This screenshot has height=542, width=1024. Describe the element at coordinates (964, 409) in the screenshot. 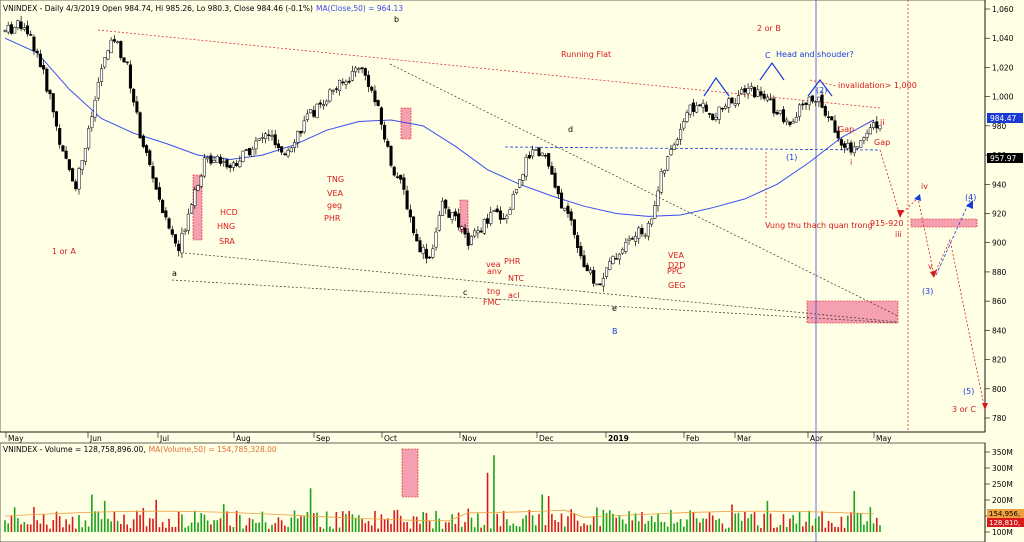

I see `annotation-label: 3 or C` at that location.